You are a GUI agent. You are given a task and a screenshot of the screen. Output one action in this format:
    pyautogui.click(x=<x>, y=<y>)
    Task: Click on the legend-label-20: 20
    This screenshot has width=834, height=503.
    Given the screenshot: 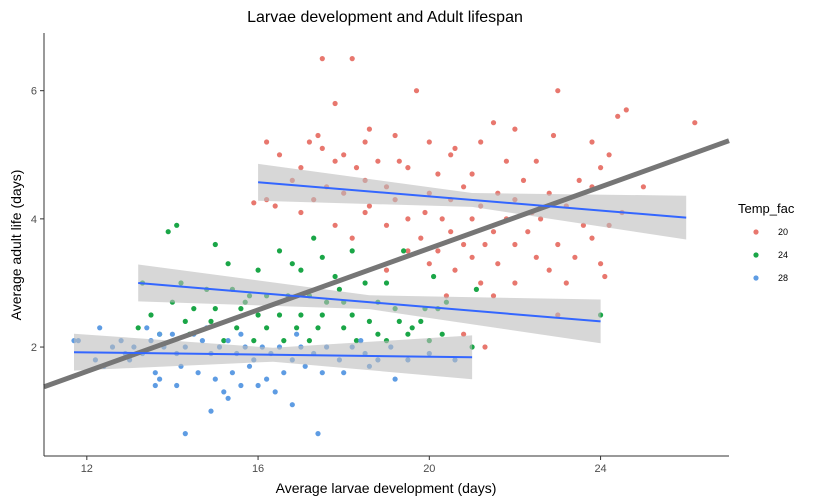 What is the action you would take?
    pyautogui.click(x=783, y=232)
    